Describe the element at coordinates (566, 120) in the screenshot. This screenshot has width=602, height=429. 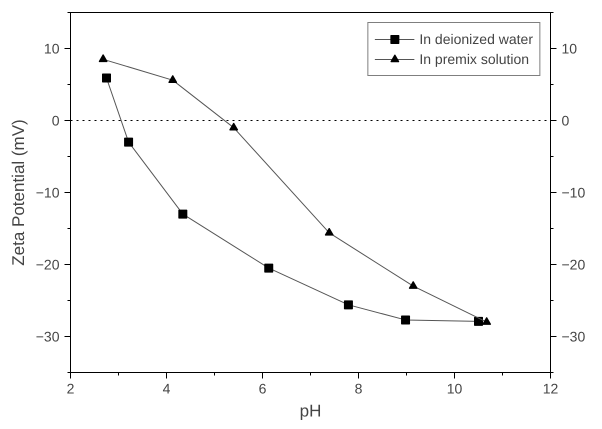
I see `y2-tick-label: 0` at that location.